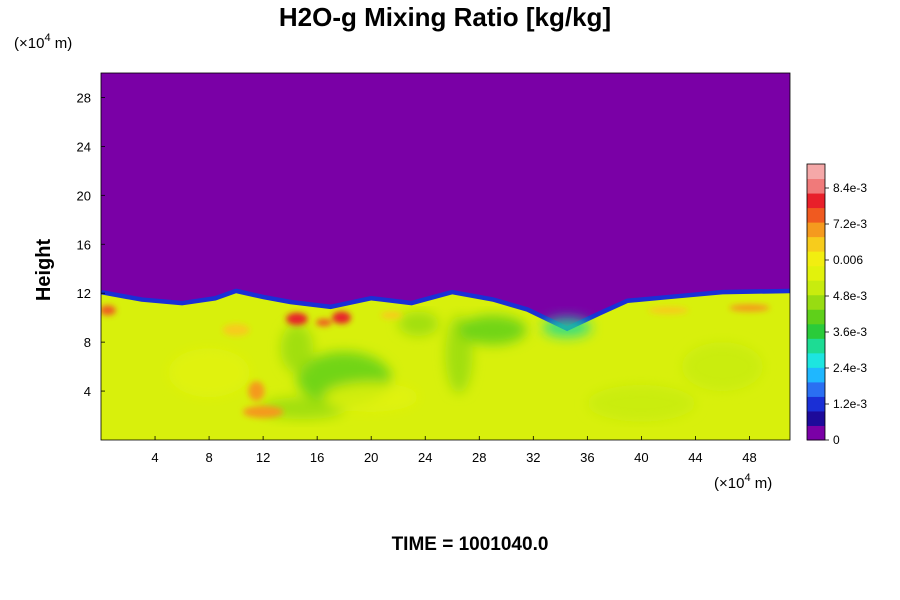 The height and width of the screenshot is (600, 900). I want to click on colorbar-frame, so click(816, 302).